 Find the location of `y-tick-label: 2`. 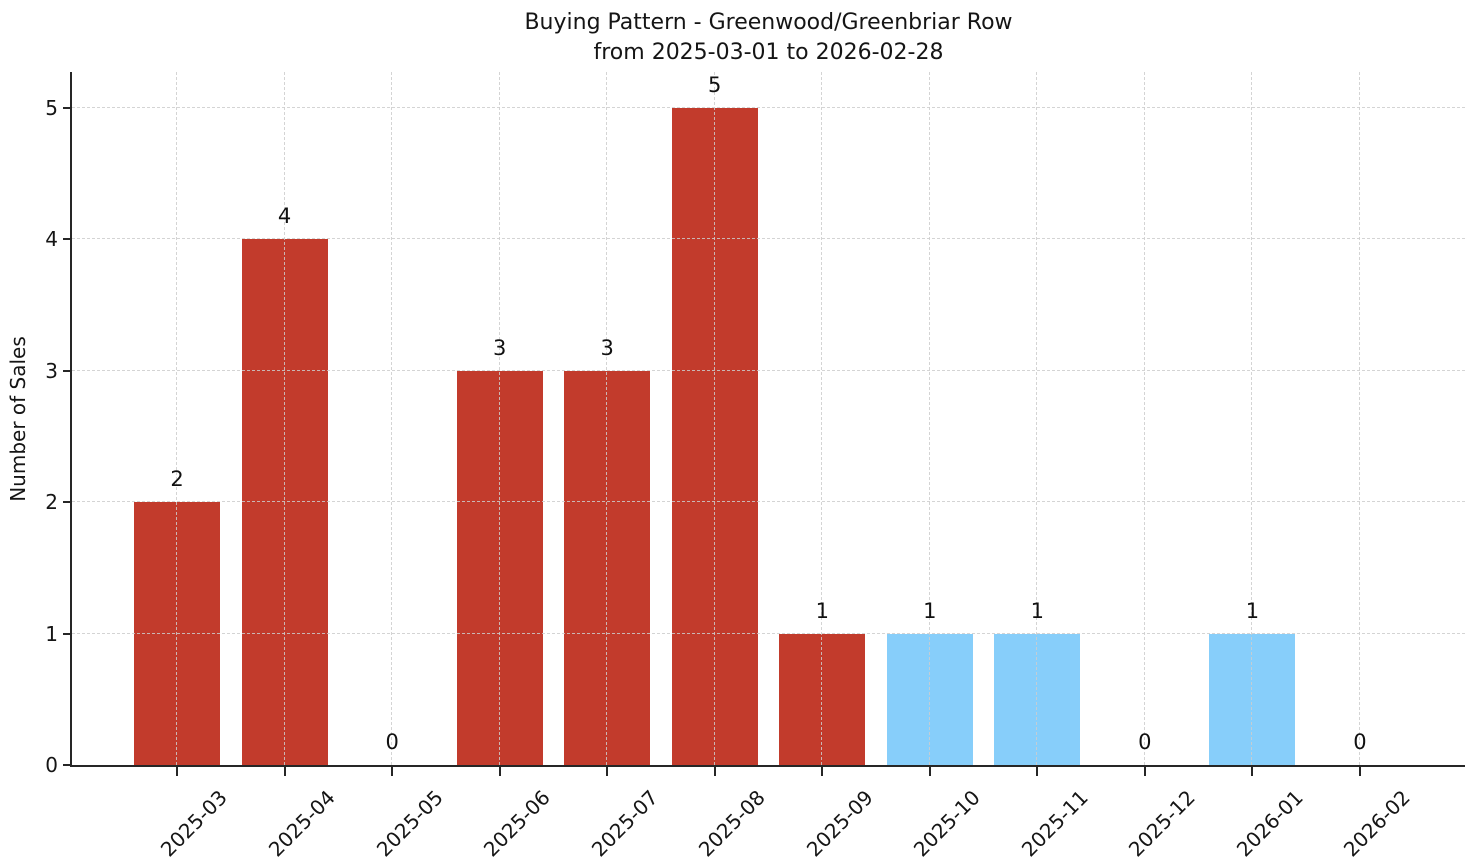

y-tick-label: 2 is located at coordinates (51, 502).